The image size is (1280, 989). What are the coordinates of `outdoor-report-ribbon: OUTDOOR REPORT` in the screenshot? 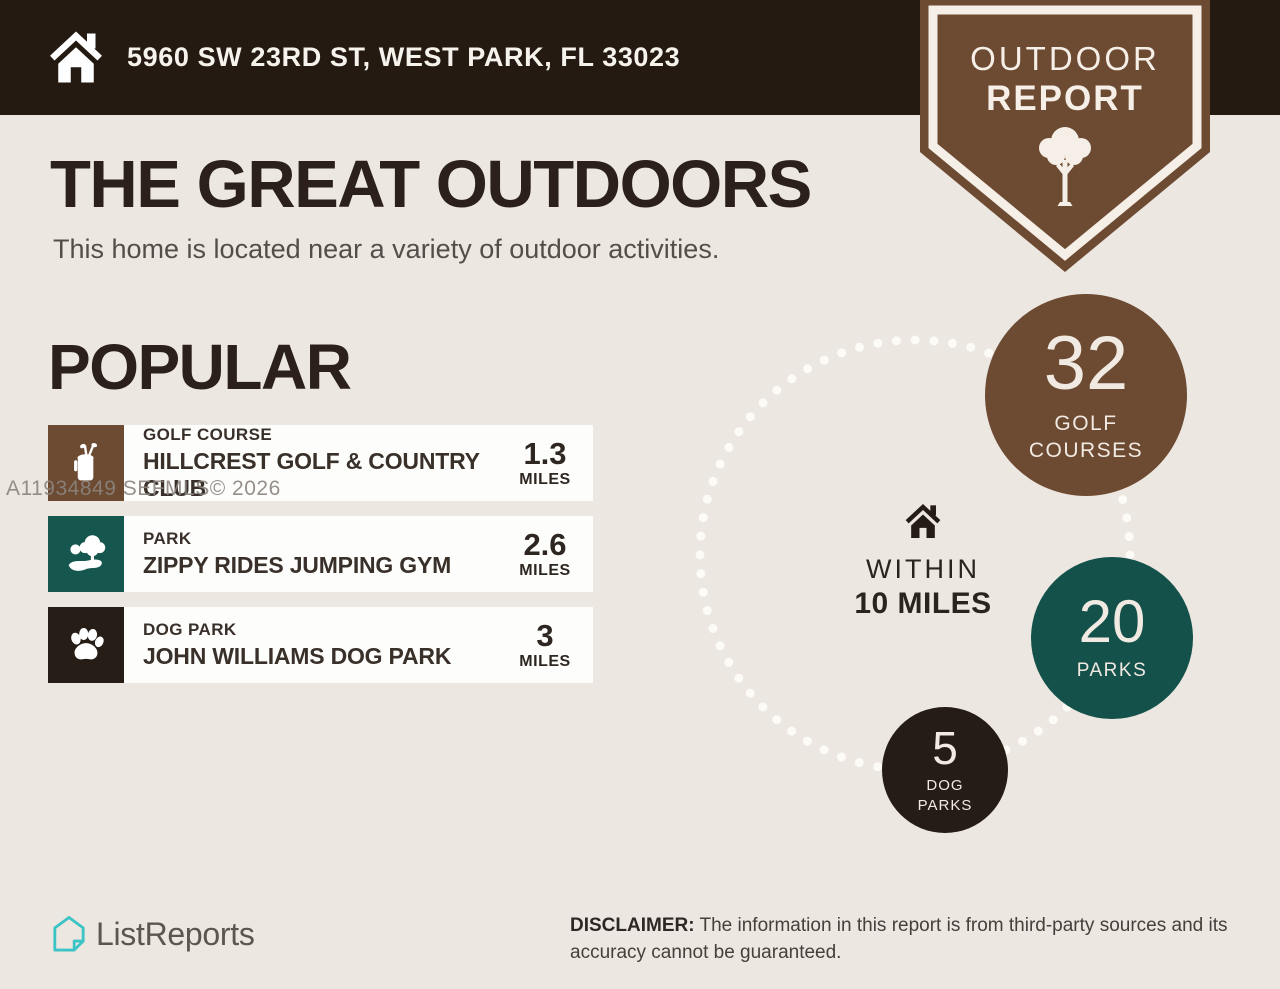 It's located at (1065, 137).